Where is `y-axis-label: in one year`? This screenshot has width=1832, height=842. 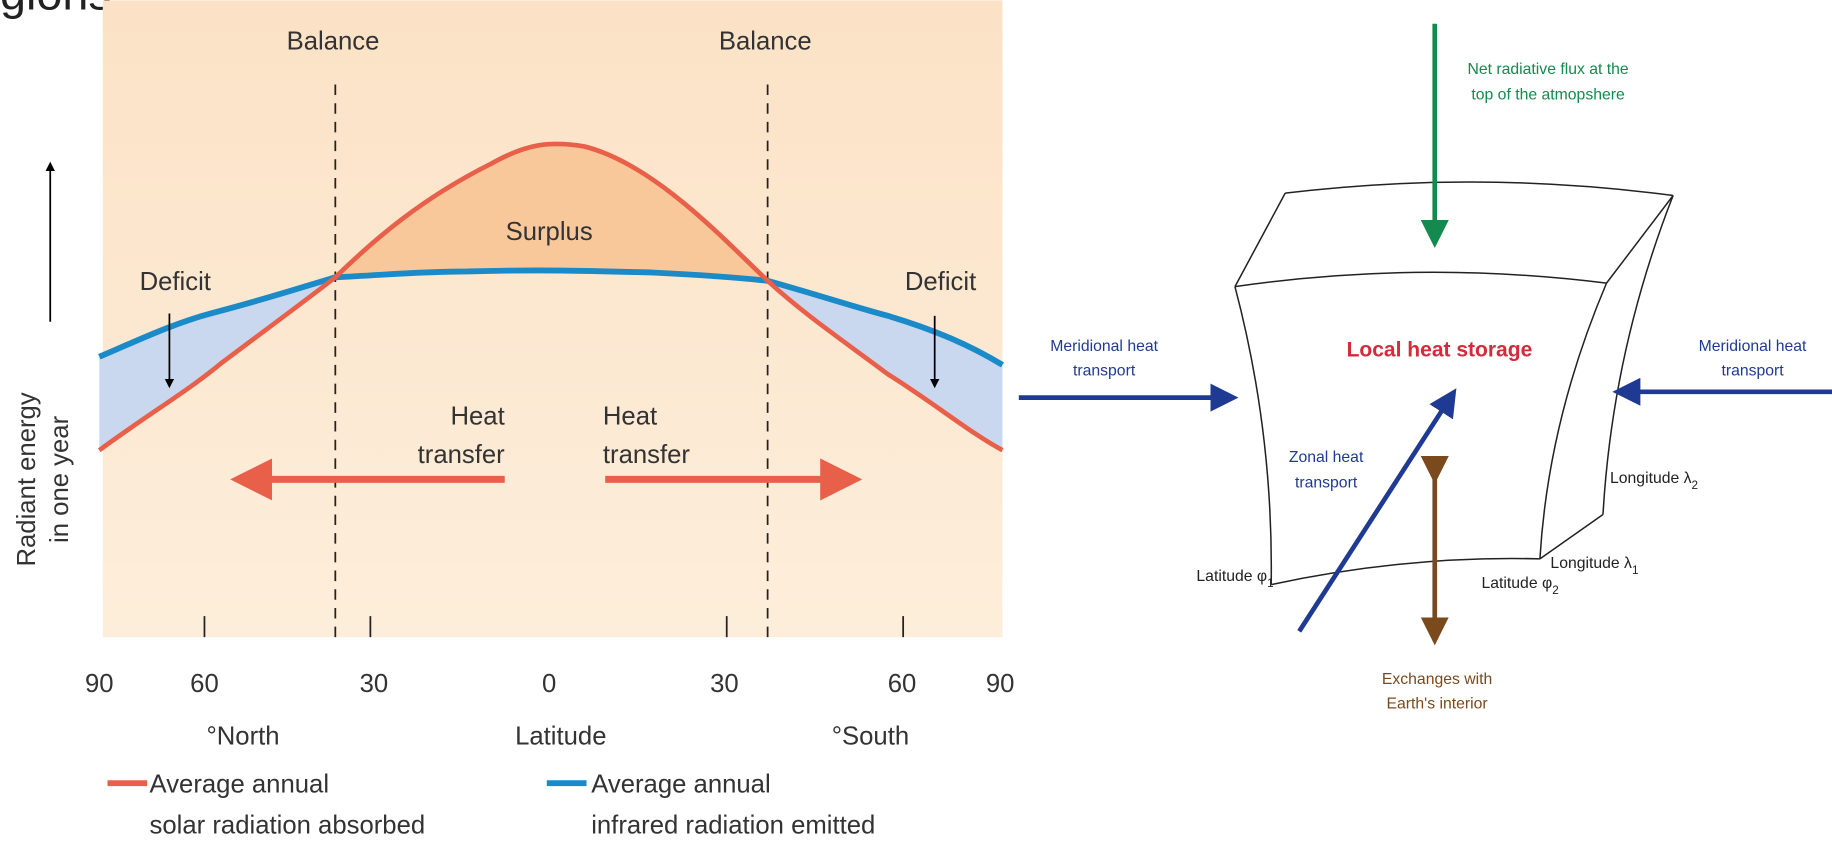 y-axis-label: in one year is located at coordinates (60, 479).